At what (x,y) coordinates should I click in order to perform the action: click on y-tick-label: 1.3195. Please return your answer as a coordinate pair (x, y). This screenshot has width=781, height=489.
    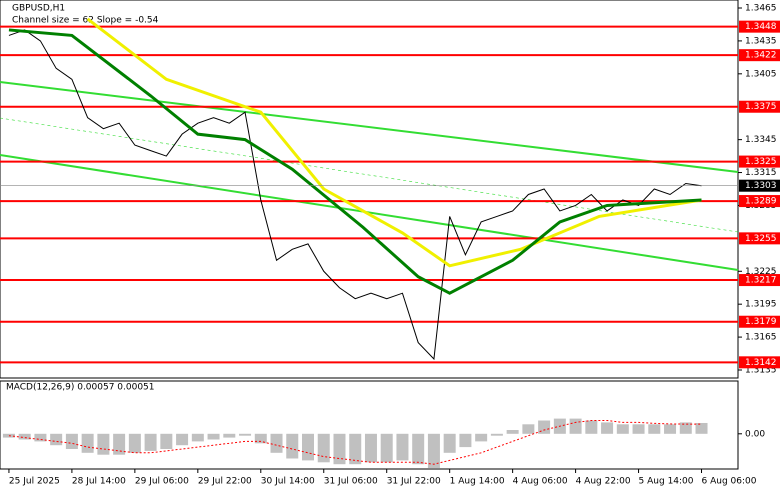
    Looking at the image, I should click on (761, 305).